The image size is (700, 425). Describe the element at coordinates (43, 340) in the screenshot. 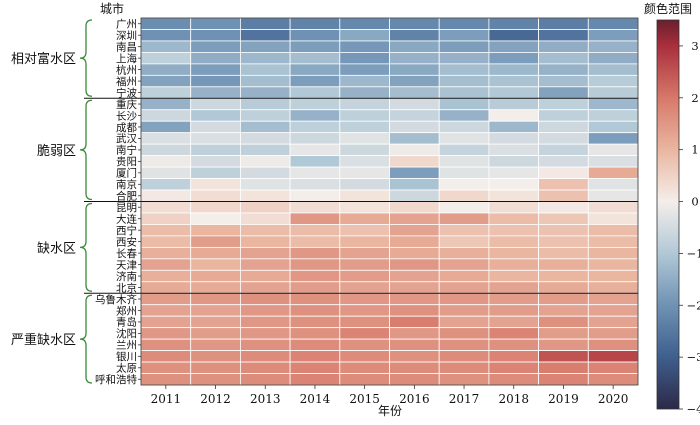

I see `group-label: 严重缺水区` at that location.